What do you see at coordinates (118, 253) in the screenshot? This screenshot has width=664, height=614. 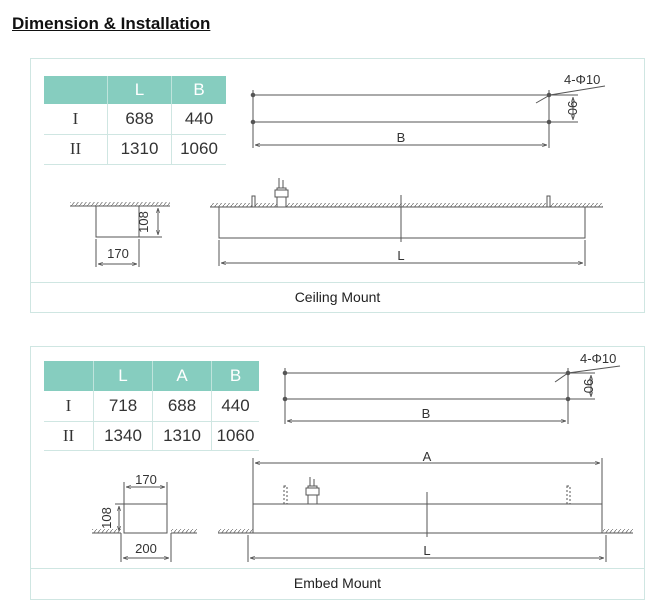 I see `ceiling-width-label: 170` at bounding box center [118, 253].